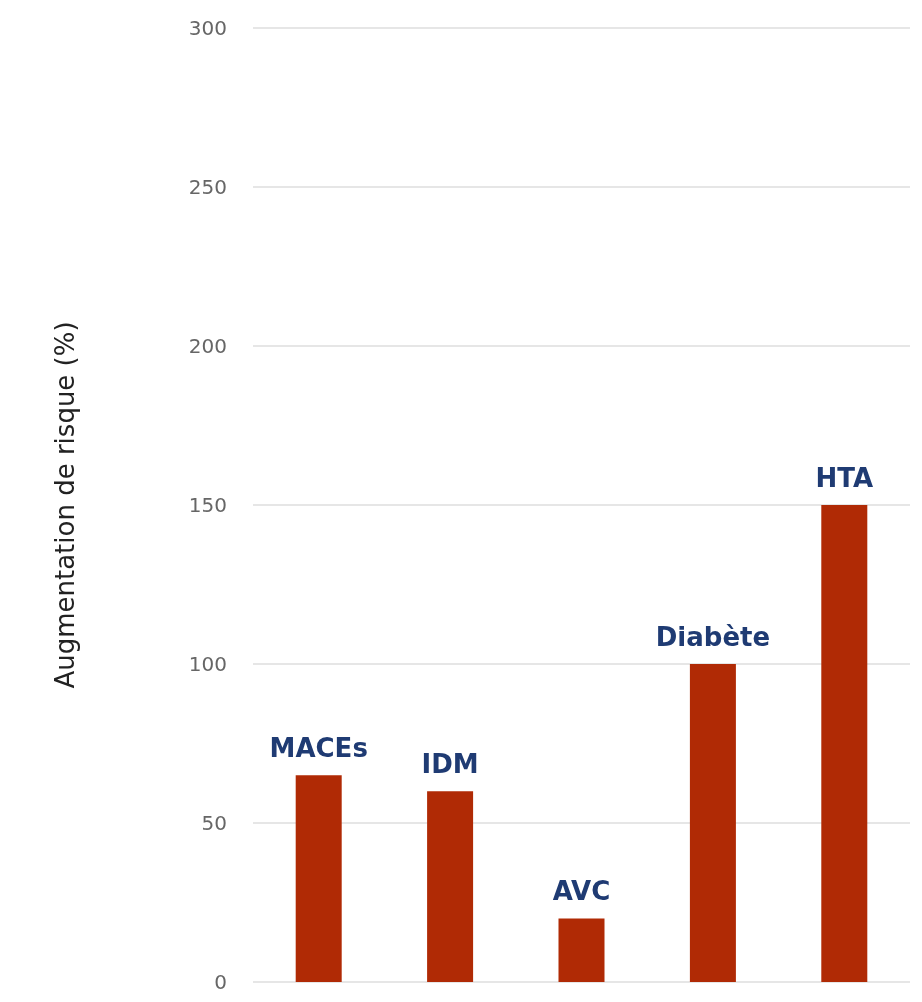 The width and height of the screenshot is (922, 1002). What do you see at coordinates (207, 346) in the screenshot?
I see `y-tick-label: 200` at bounding box center [207, 346].